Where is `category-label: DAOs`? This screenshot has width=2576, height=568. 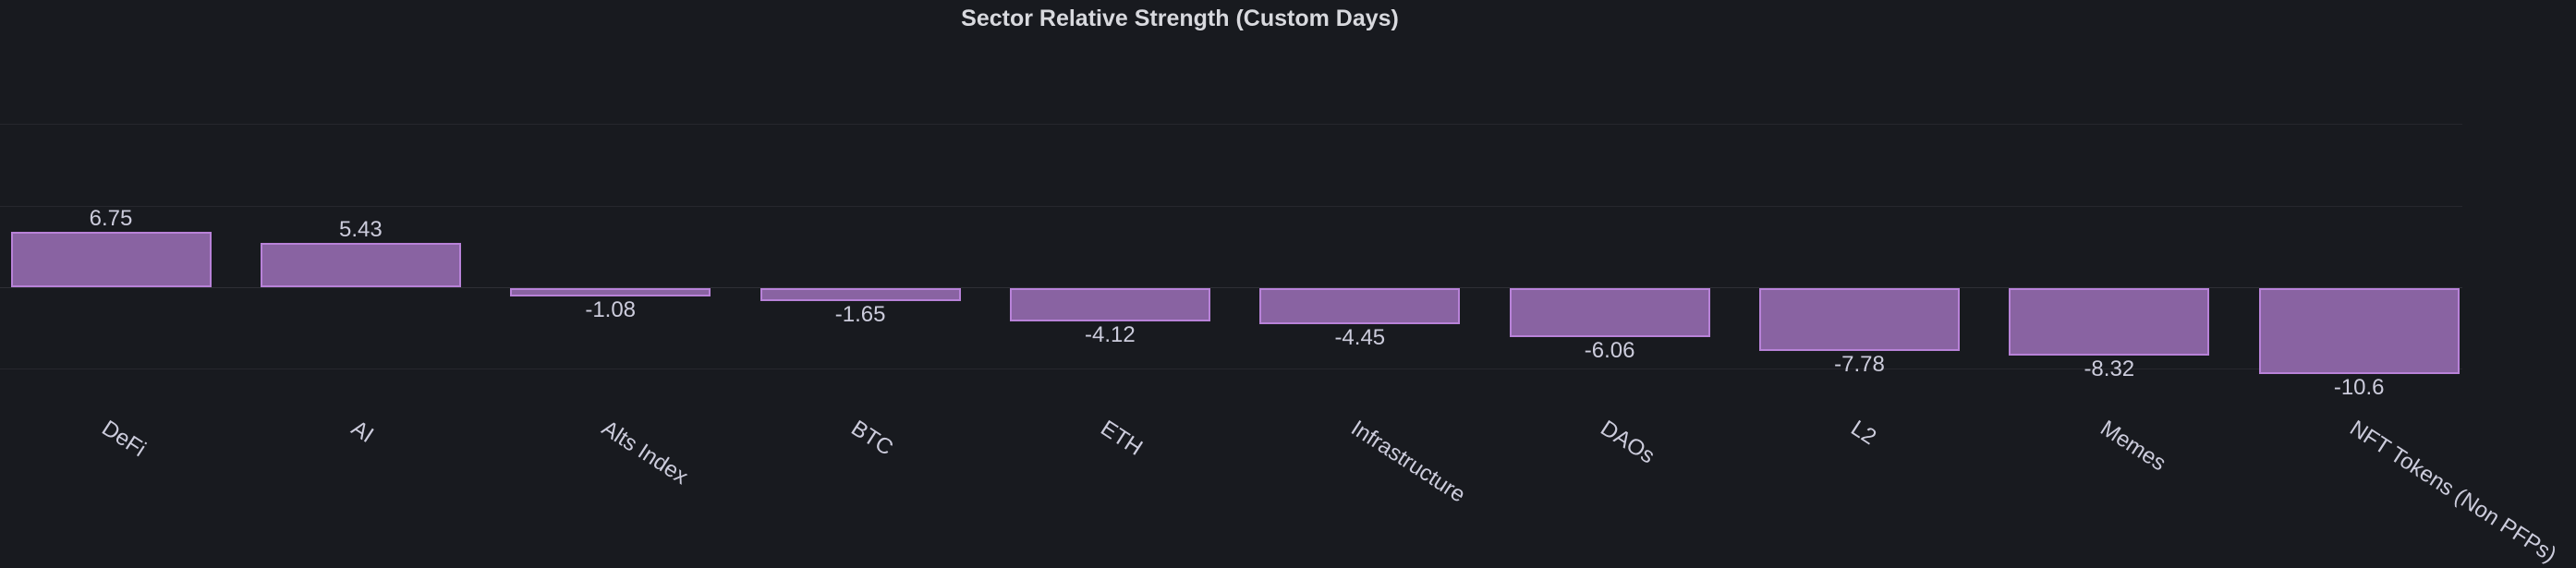
category-label: DAOs is located at coordinates (1627, 442).